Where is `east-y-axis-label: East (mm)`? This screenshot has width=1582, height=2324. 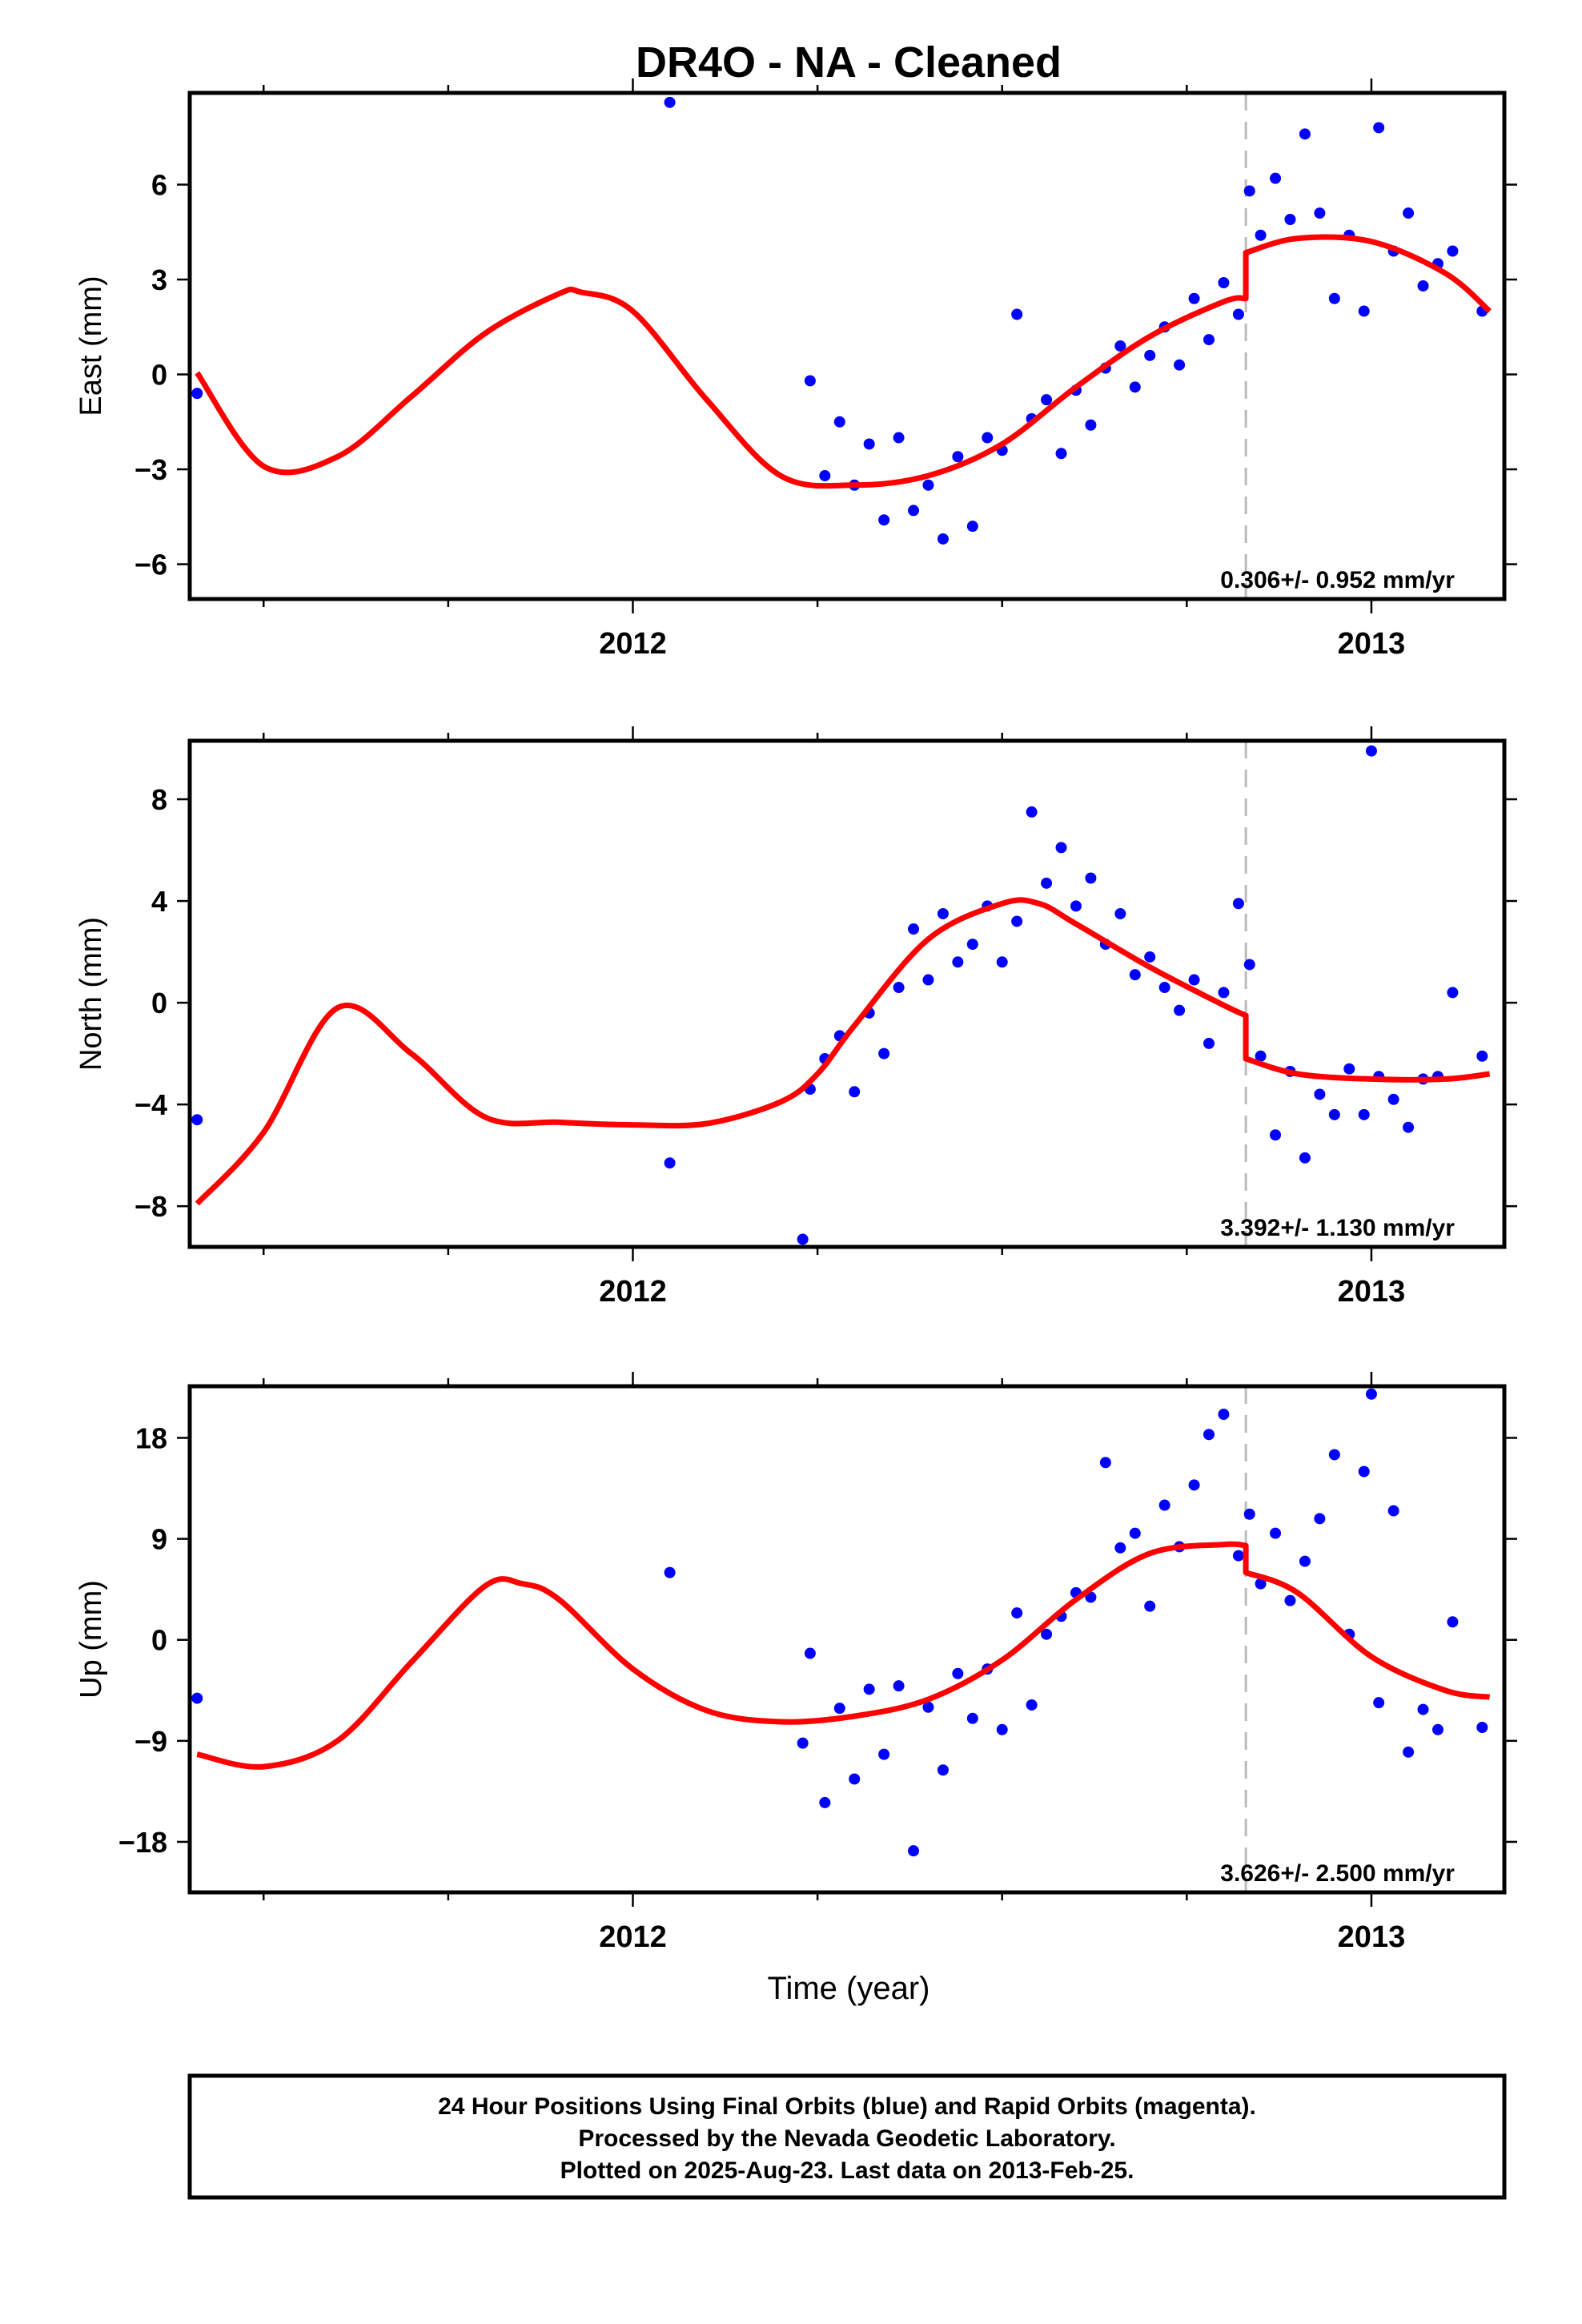
east-y-axis-label: East (mm) is located at coordinates (91, 345).